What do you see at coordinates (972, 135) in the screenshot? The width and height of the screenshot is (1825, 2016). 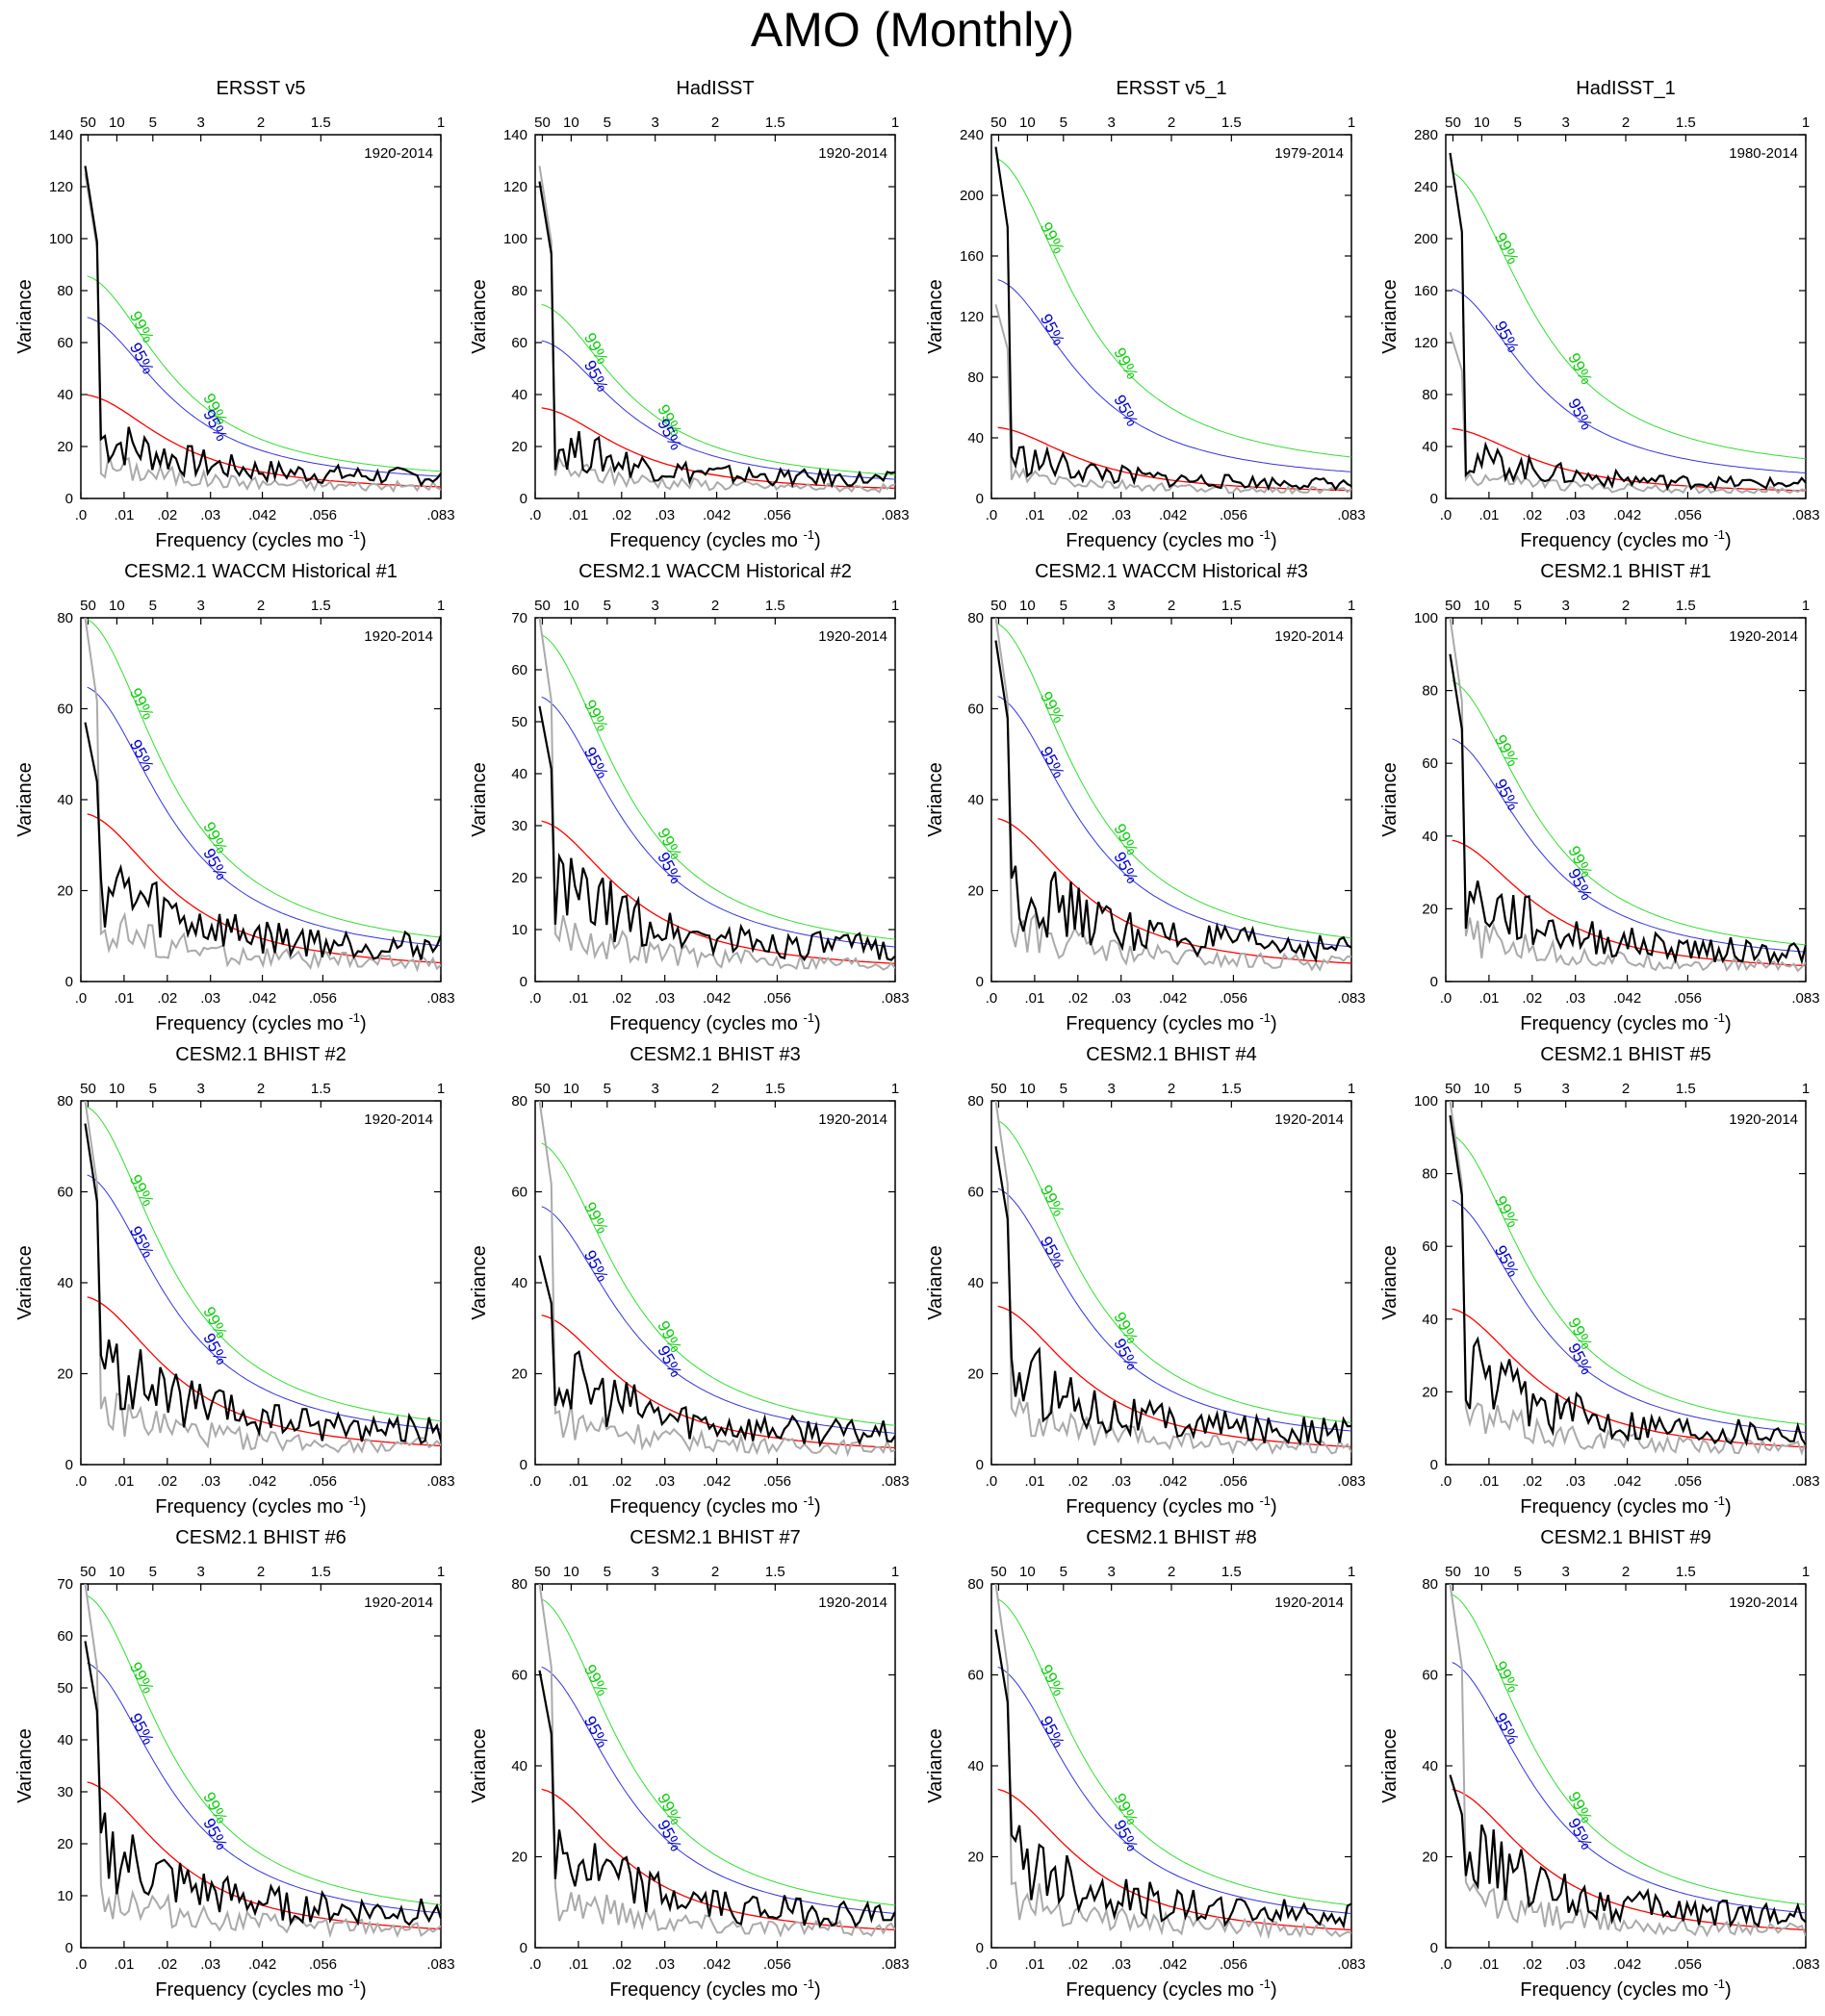 I see `y-tick-label: 240` at bounding box center [972, 135].